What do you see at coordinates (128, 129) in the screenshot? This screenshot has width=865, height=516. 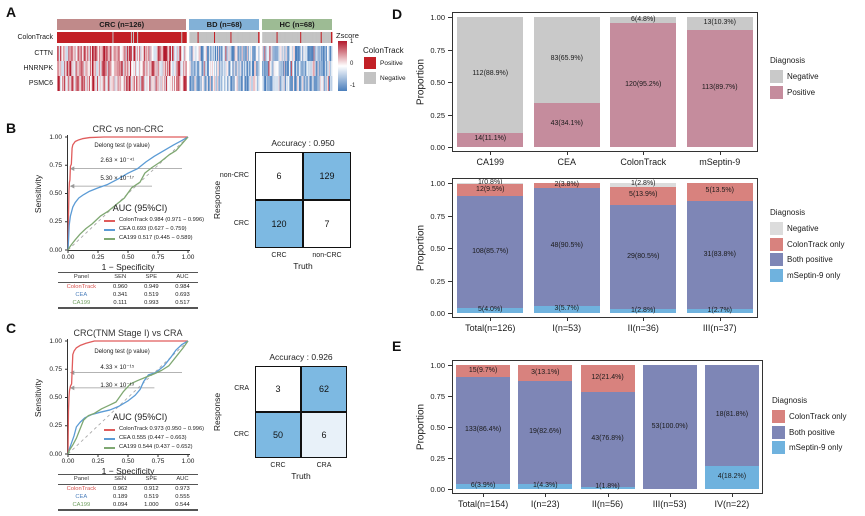 I see `roc-b-title: CRC vs non-CRC` at bounding box center [128, 129].